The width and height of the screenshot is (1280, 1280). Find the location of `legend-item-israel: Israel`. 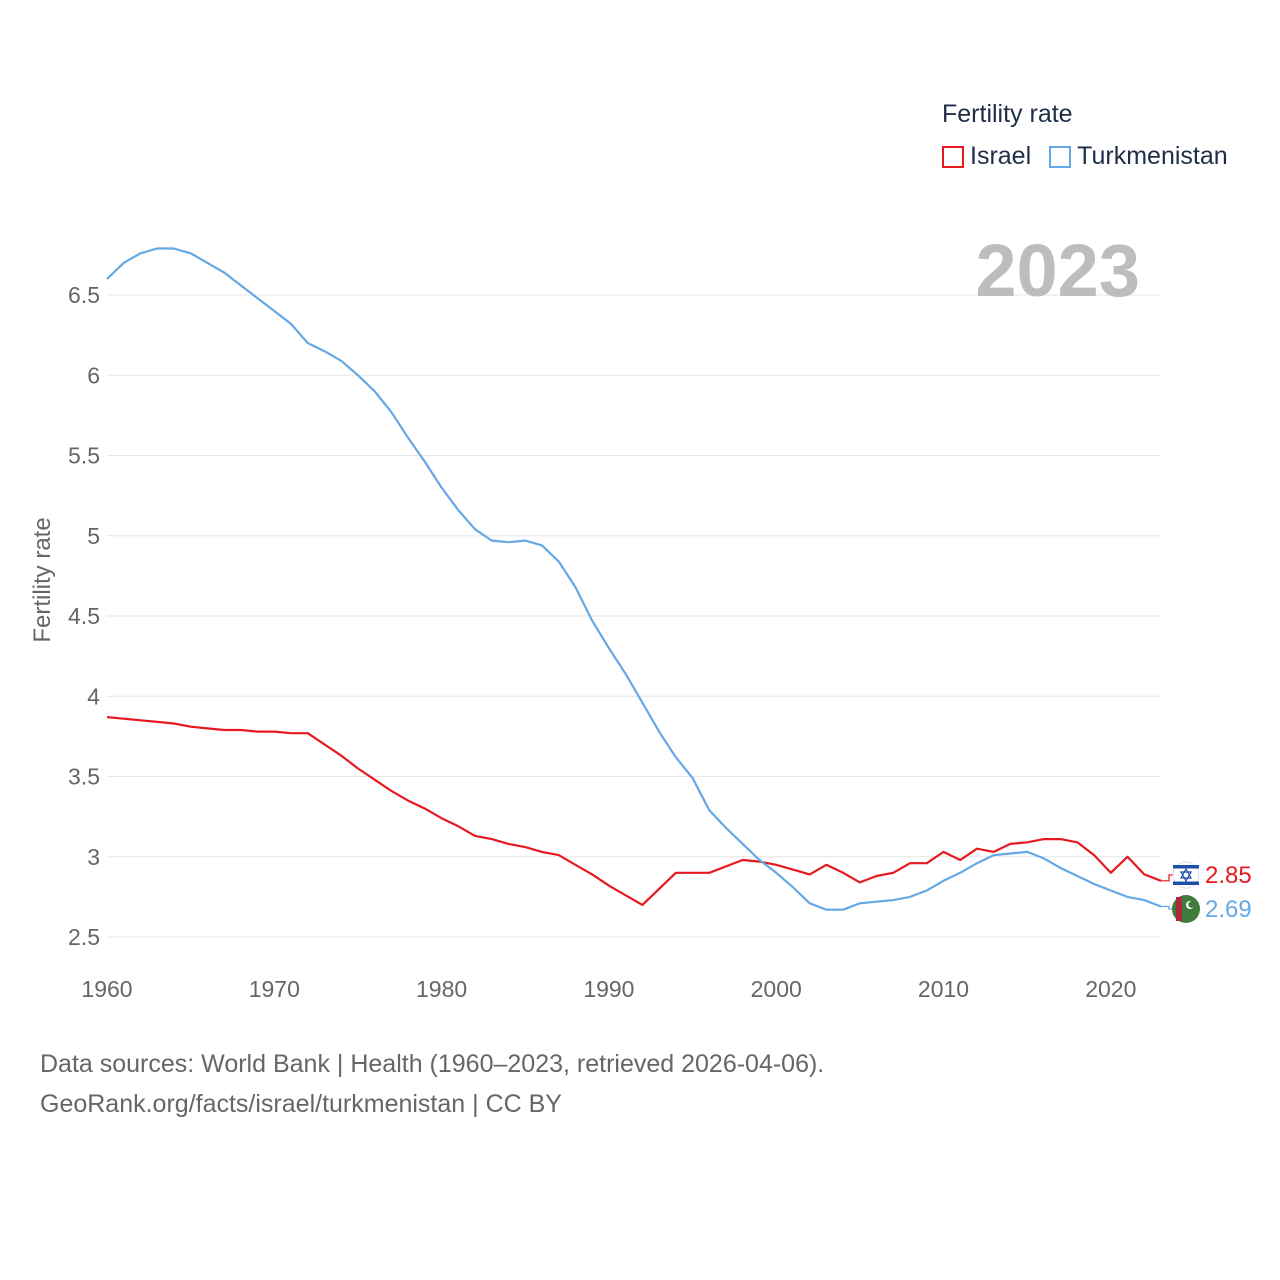

legend-item-israel: Israel is located at coordinates (986, 156).